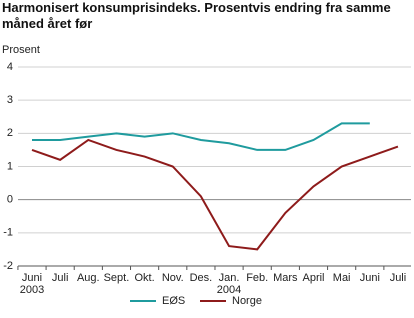 The height and width of the screenshot is (318, 414). What do you see at coordinates (8, 233) in the screenshot?
I see `y-tick-label: -1` at bounding box center [8, 233].